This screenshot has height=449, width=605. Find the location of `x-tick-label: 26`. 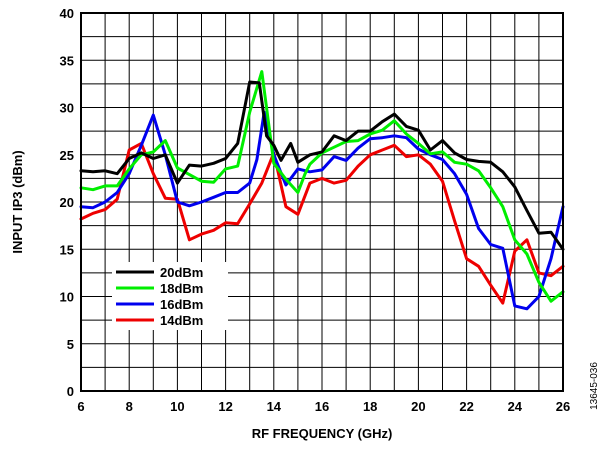

x-tick-label: 26 is located at coordinates (563, 406).